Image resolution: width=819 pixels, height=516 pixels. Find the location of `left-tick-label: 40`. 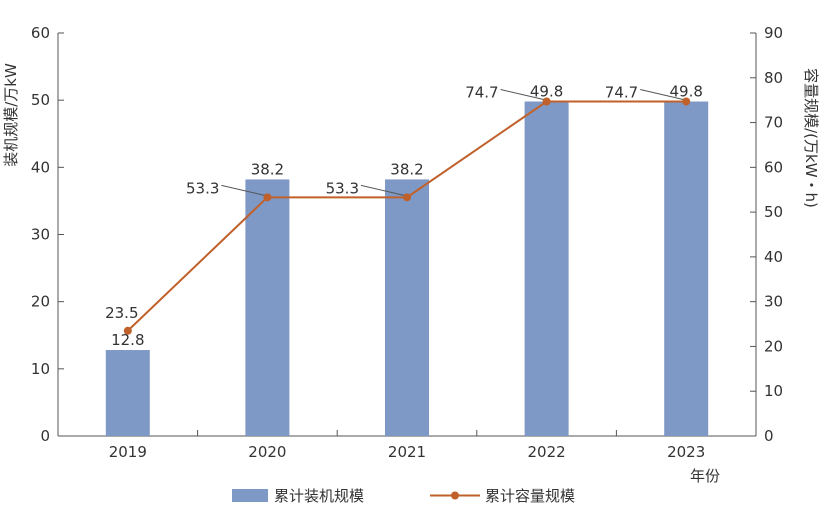

left-tick-label: 40 is located at coordinates (40, 167).